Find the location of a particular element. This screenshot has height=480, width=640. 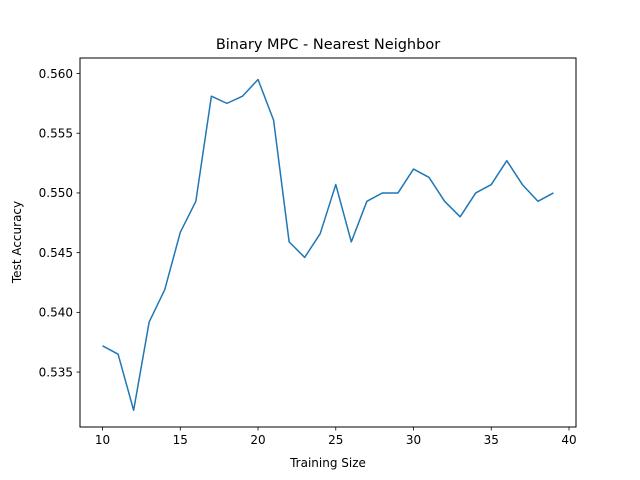

y-tick-label: 0.540 is located at coordinates (56, 313).